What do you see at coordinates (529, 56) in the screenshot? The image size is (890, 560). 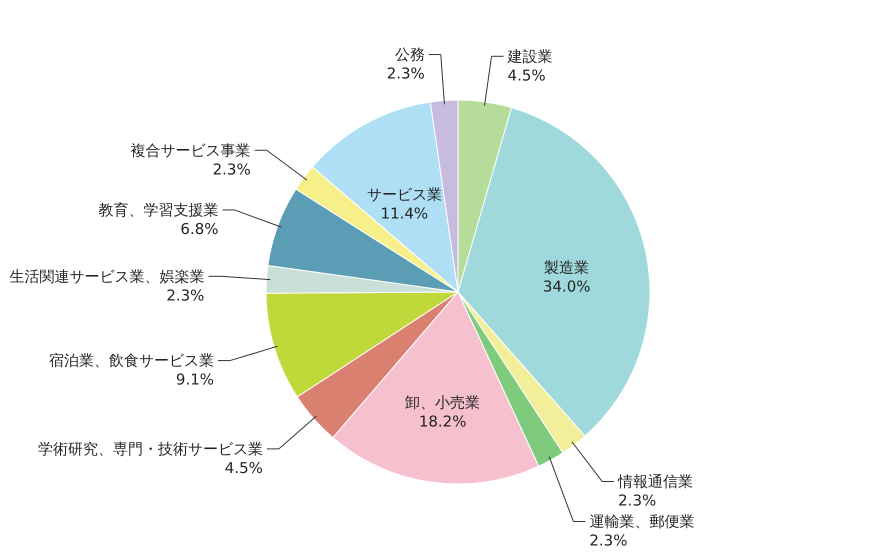 I see `slice-label: 建設業` at bounding box center [529, 56].